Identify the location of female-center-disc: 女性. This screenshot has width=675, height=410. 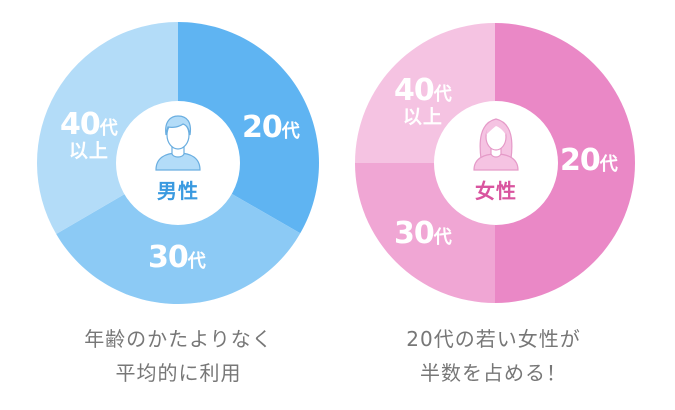
(496, 163).